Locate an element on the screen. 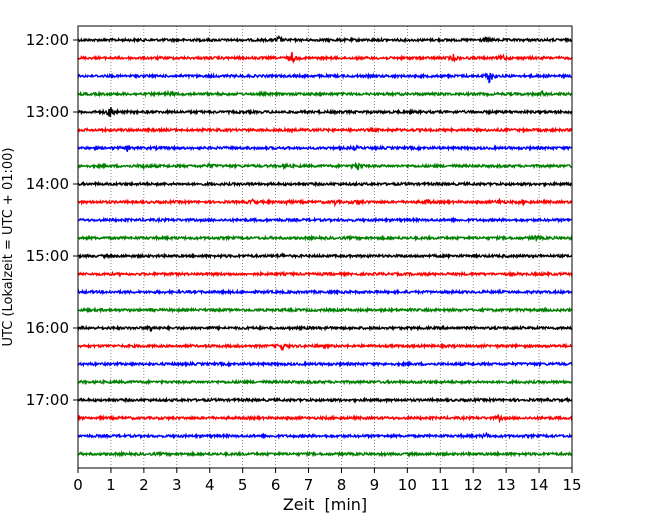 This screenshot has height=520, width=650. x-axis-ticks: 0 1 2 3 4 5 6 7 8 9 10 11 12 13 14 15 is located at coordinates (327, 481).